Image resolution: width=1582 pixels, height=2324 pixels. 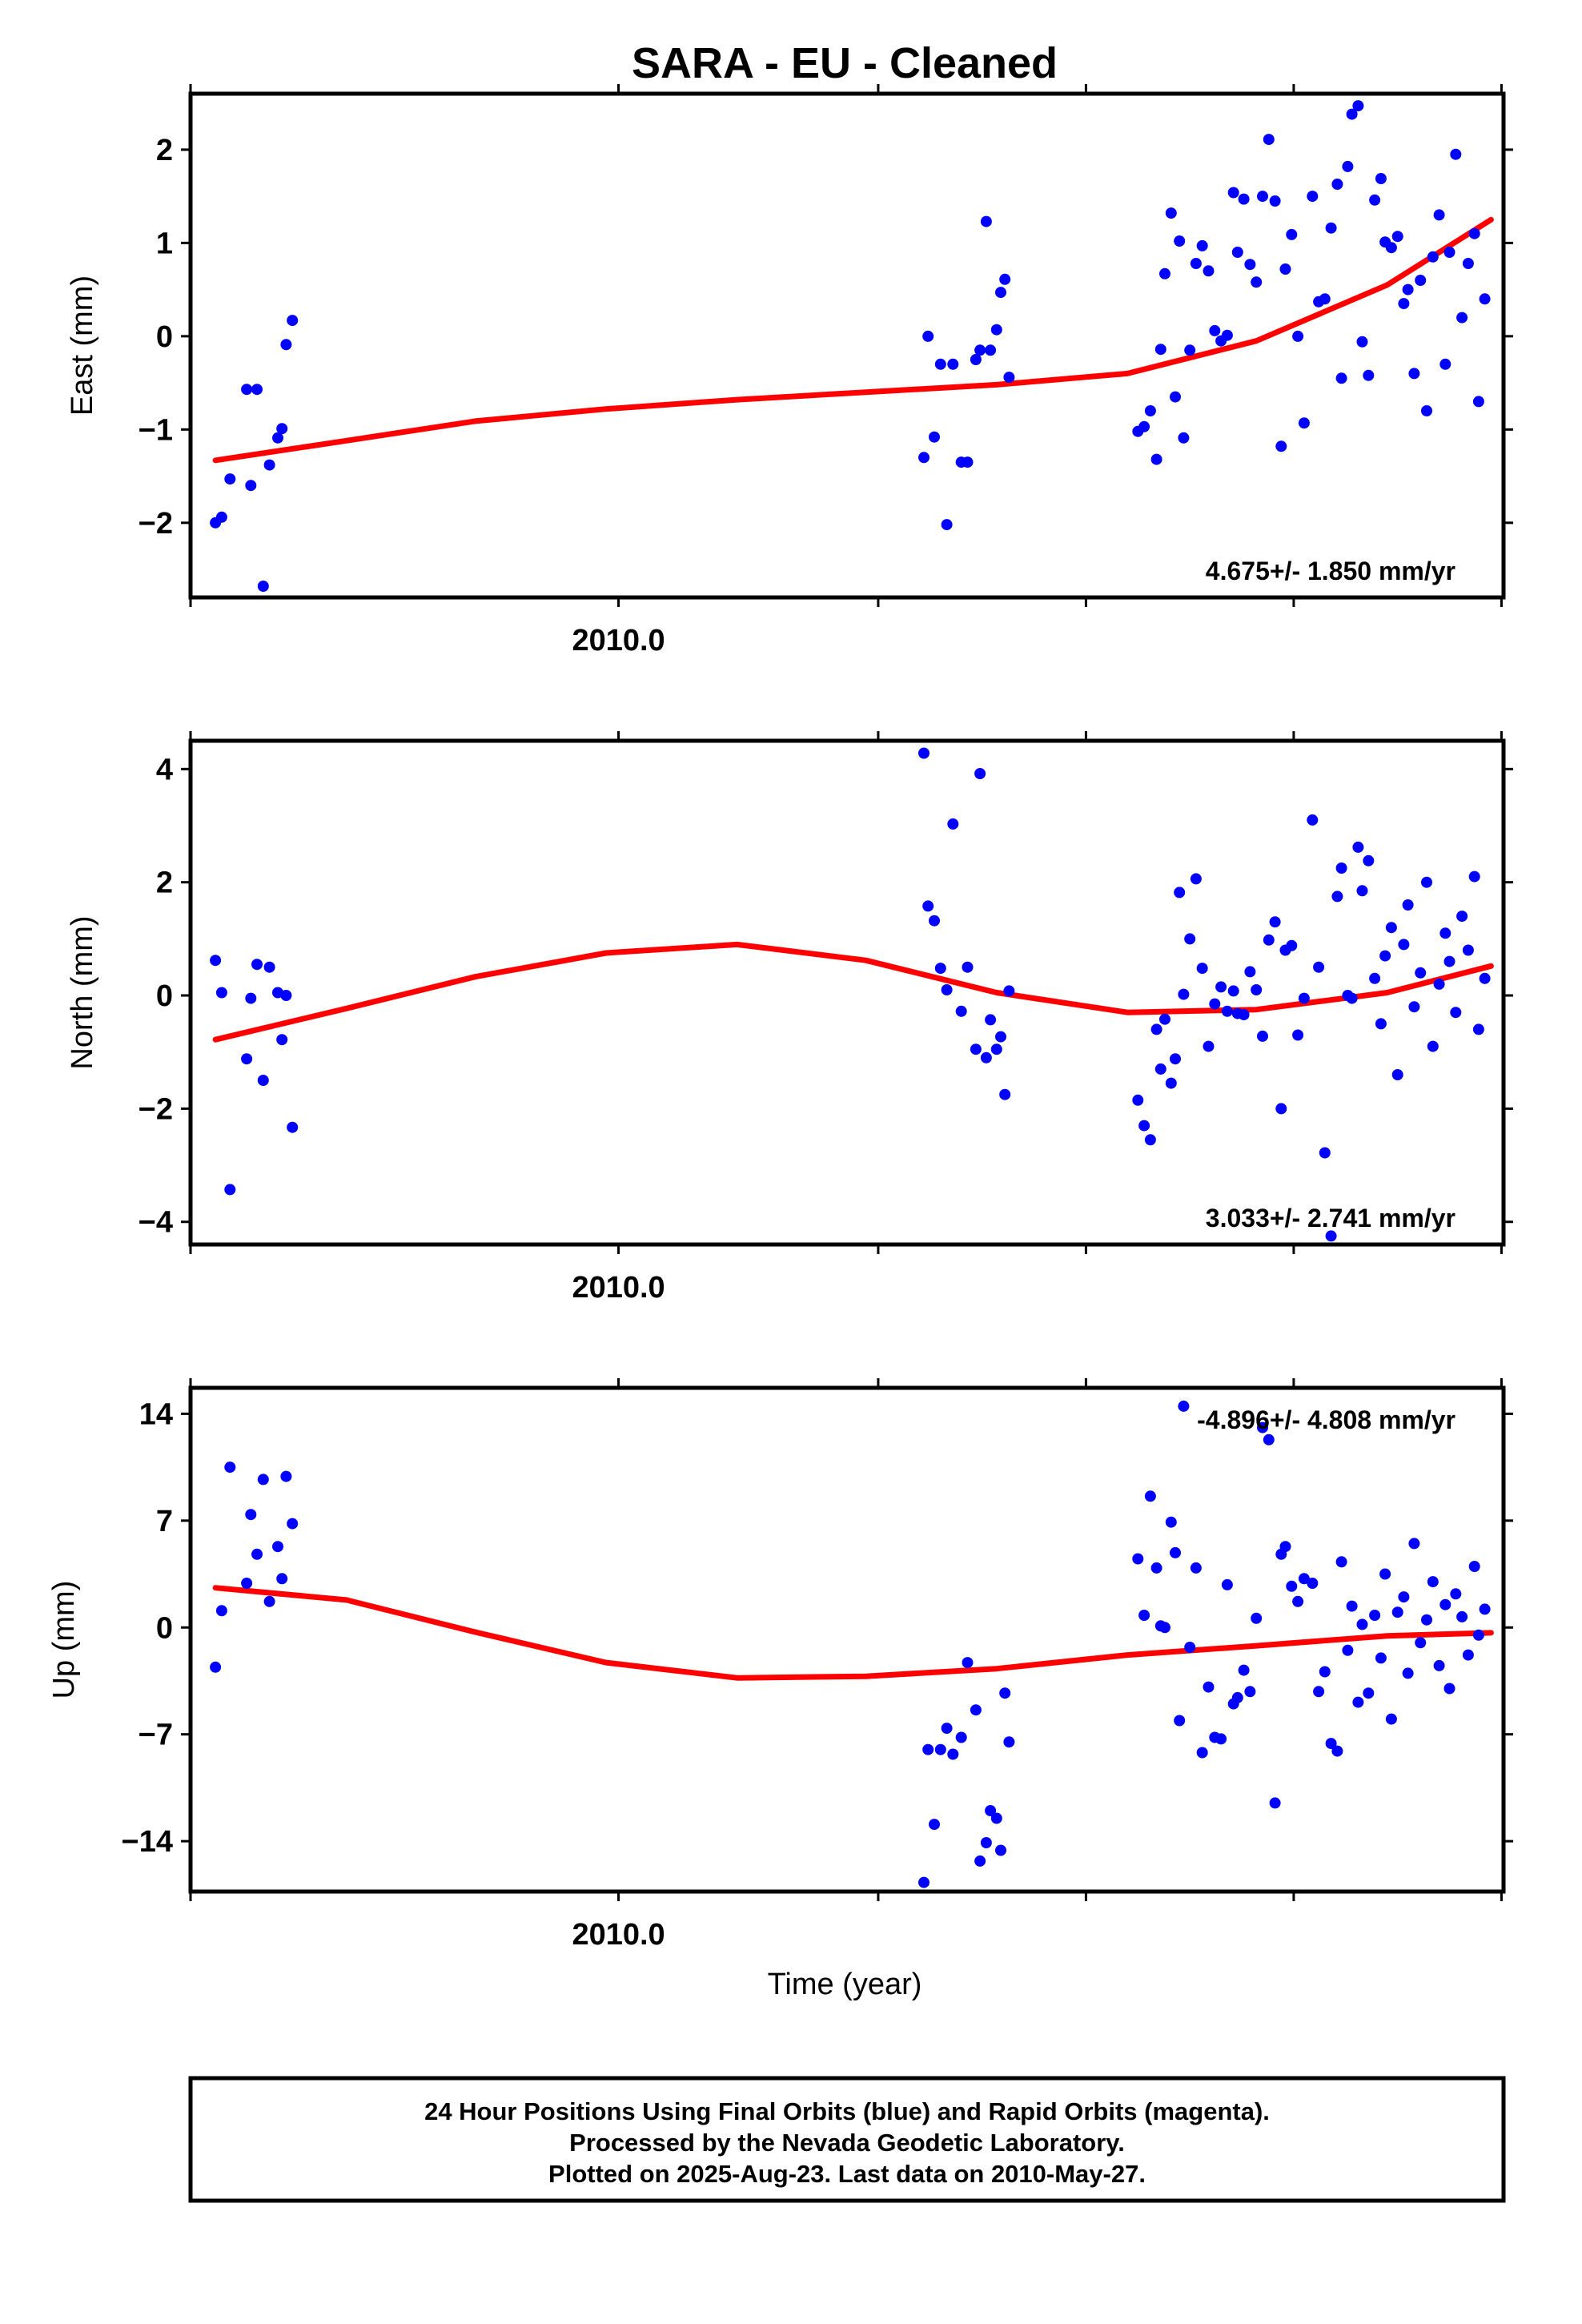 What do you see at coordinates (164, 996) in the screenshot?
I see `north-ytick-label: 0` at bounding box center [164, 996].